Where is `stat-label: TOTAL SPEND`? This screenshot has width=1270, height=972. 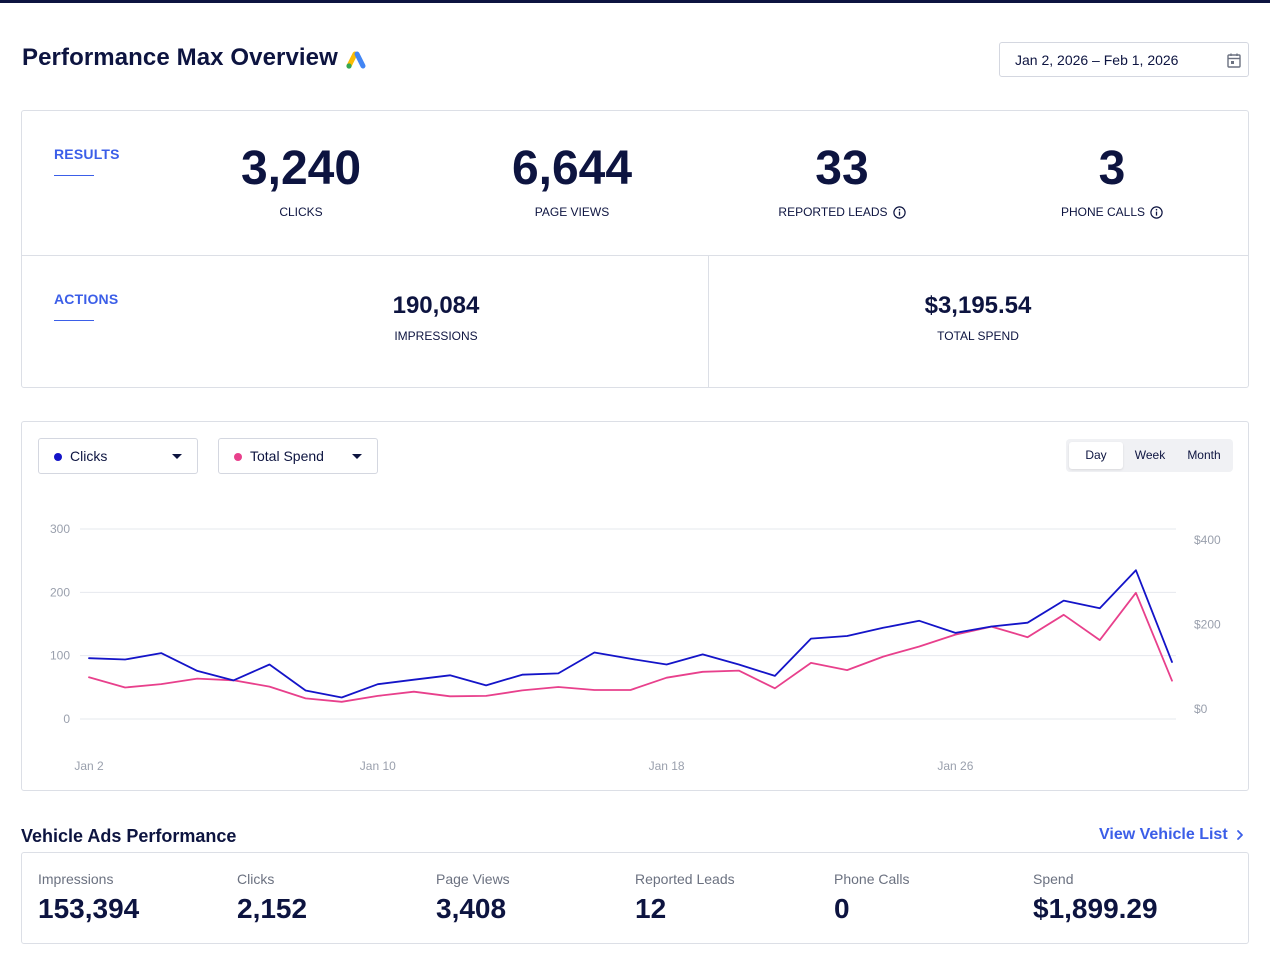
stat-label: TOTAL SPEND is located at coordinates (978, 336).